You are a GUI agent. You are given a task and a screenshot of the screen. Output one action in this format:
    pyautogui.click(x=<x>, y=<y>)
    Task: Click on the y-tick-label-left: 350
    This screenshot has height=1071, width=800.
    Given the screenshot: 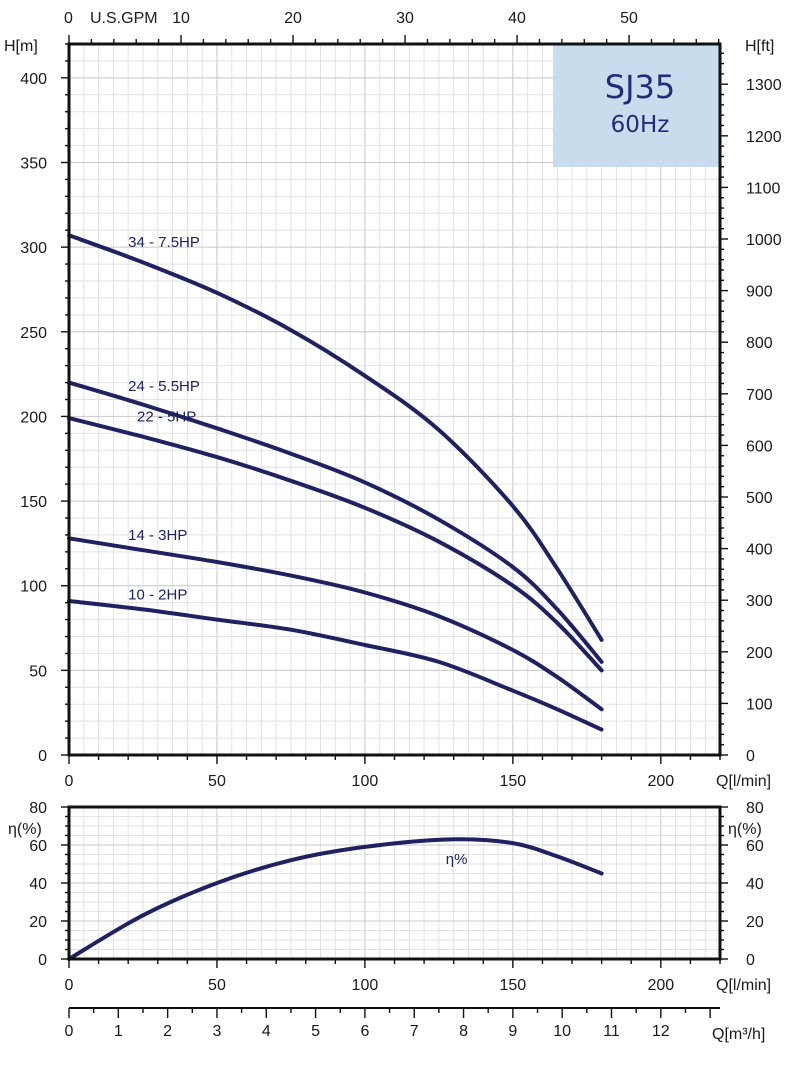 What is the action you would take?
    pyautogui.click(x=33, y=164)
    